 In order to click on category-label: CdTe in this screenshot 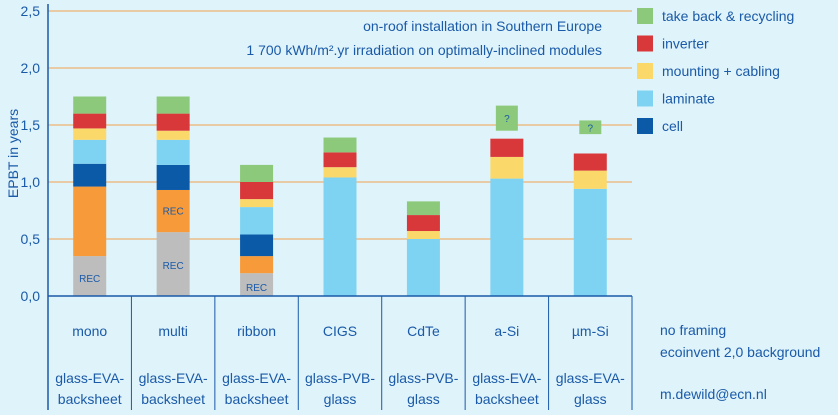, I will do `click(423, 331)`.